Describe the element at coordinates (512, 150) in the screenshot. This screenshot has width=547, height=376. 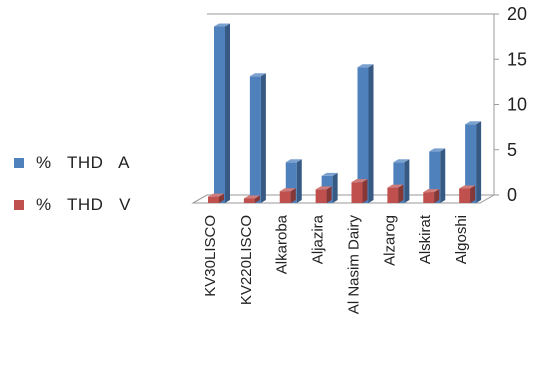
I see `y-tick-label: 5` at that location.